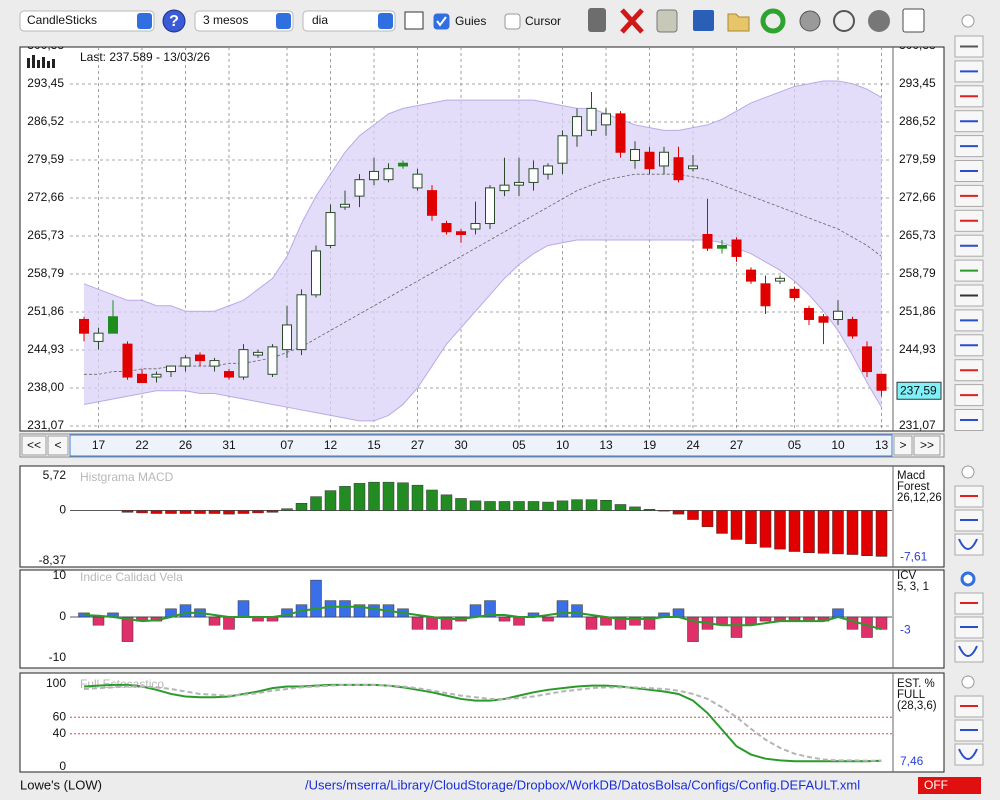 This screenshot has height=800, width=1000. What do you see at coordinates (968, 21) in the screenshot?
I see `radio` at bounding box center [968, 21].